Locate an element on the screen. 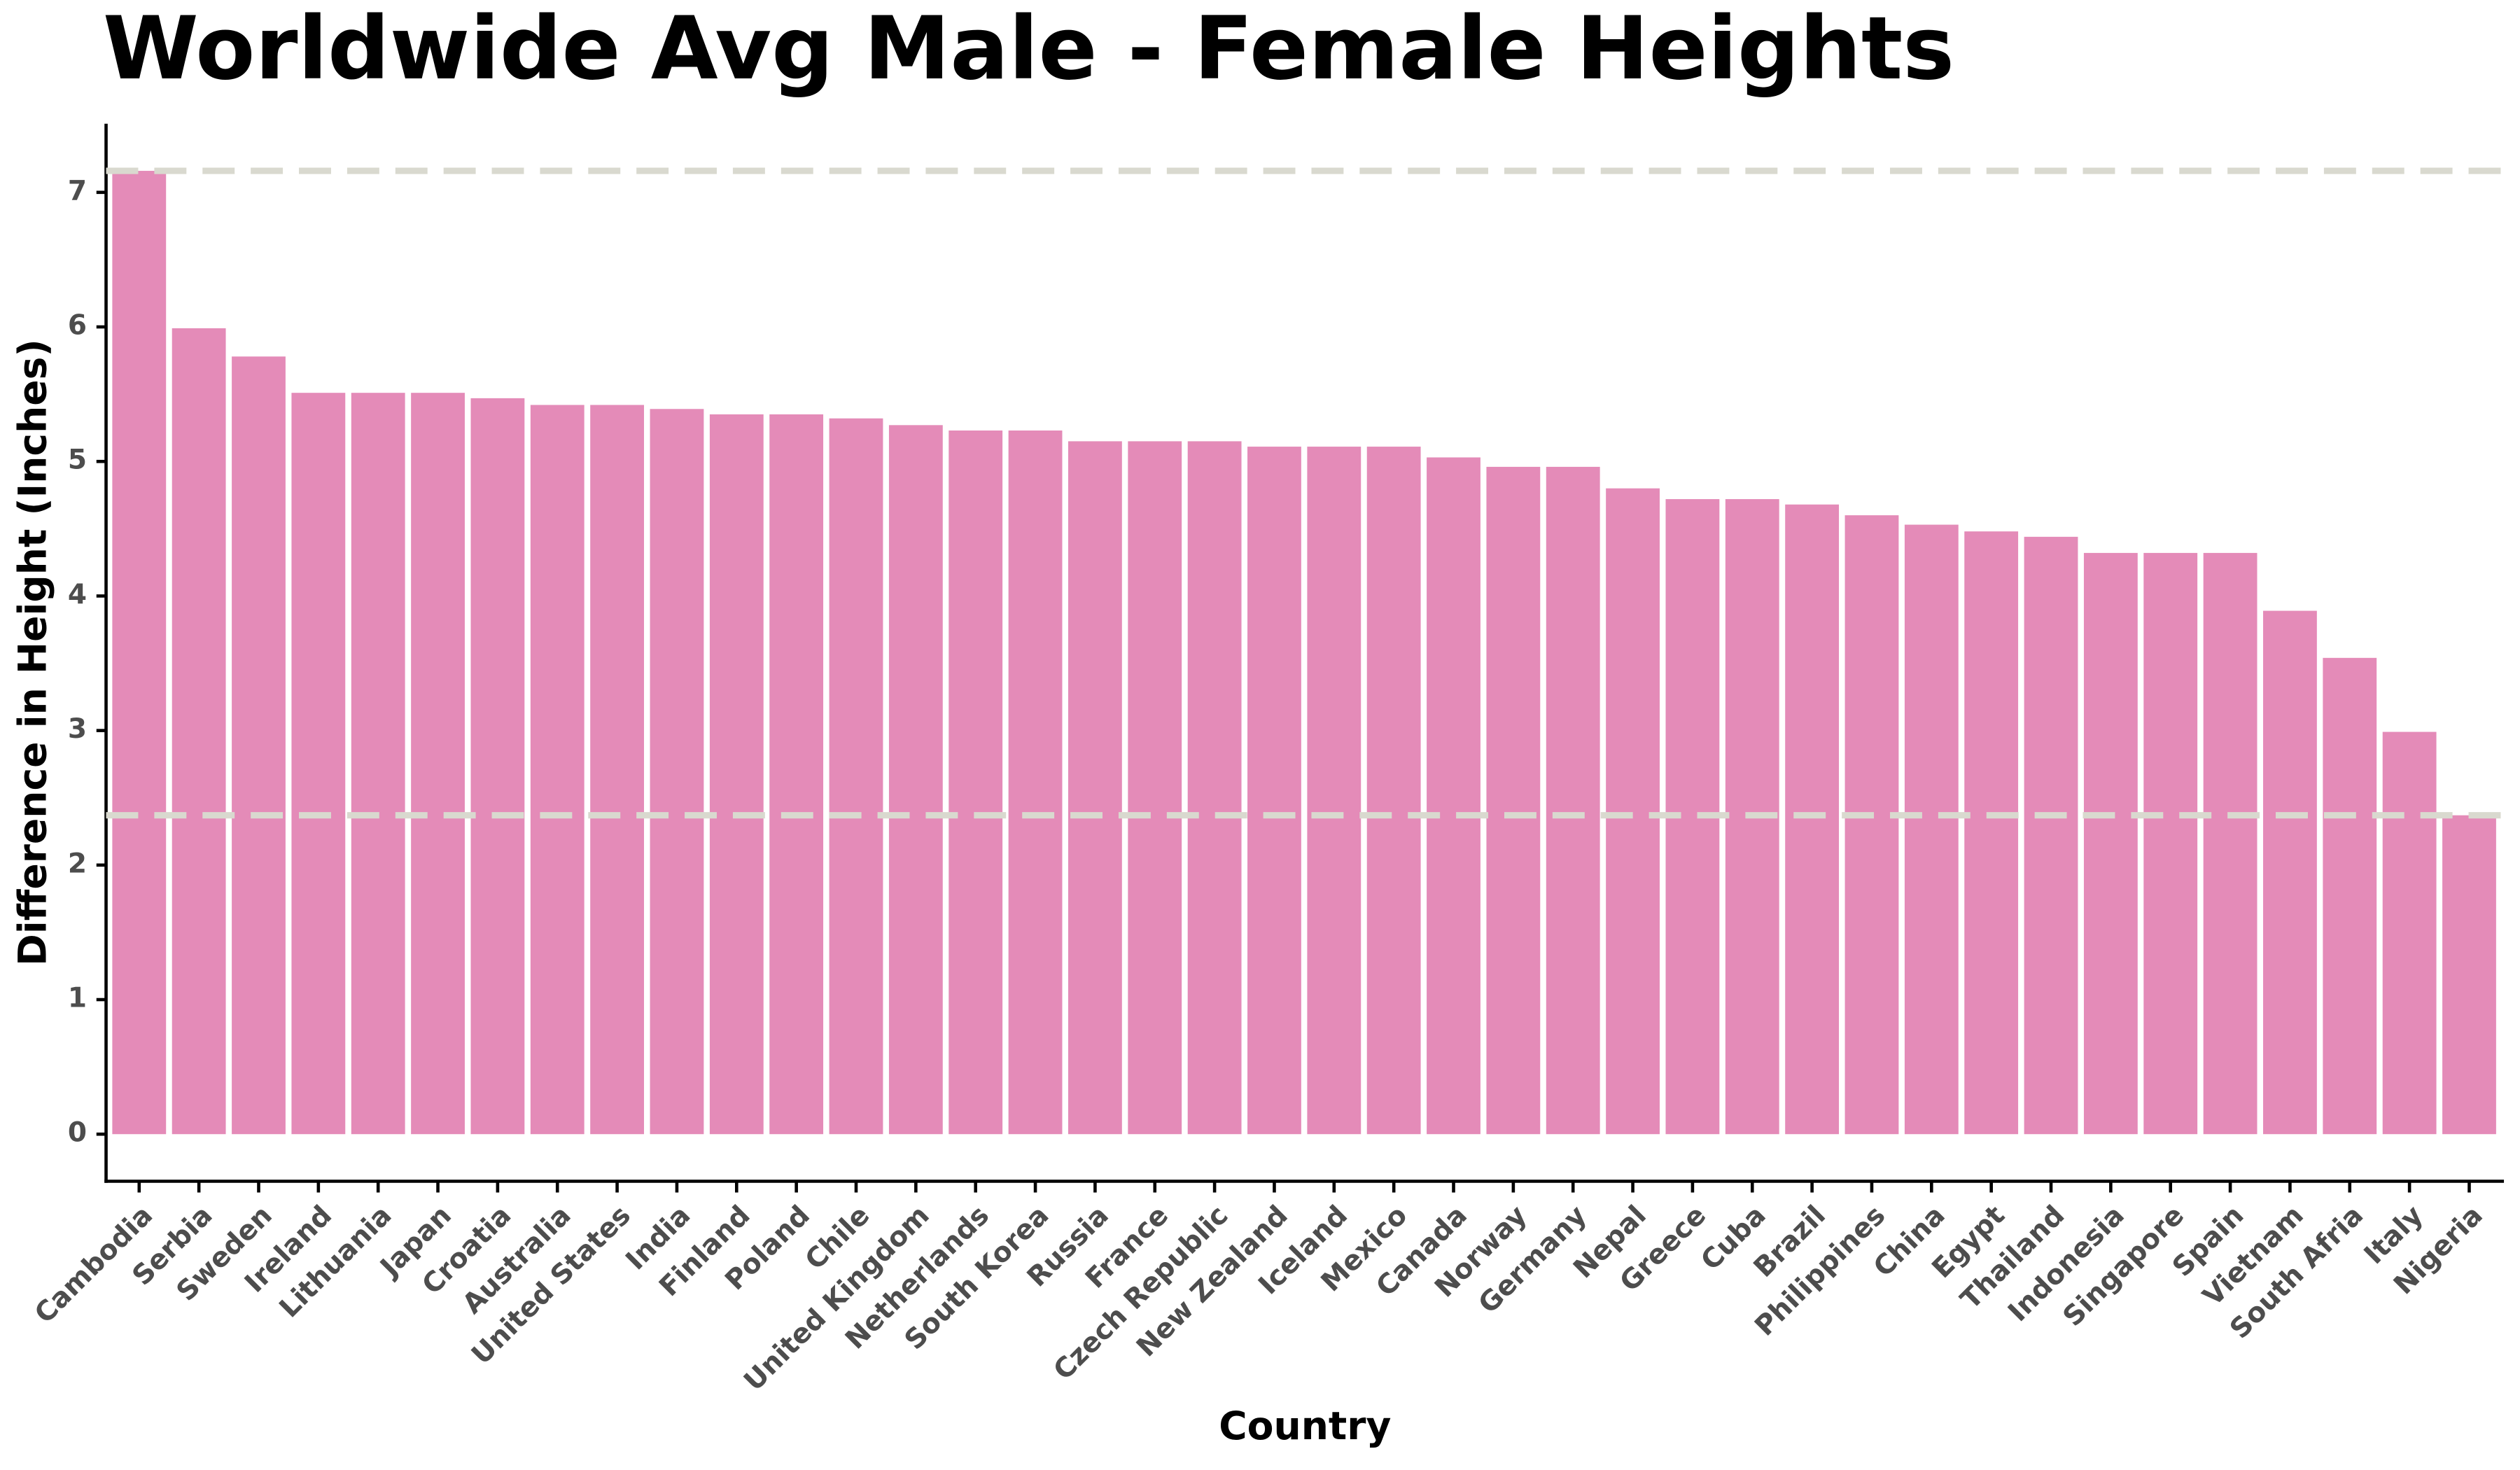 The height and width of the screenshot is (1470, 2520). y-tick-label: 2 is located at coordinates (77, 863).